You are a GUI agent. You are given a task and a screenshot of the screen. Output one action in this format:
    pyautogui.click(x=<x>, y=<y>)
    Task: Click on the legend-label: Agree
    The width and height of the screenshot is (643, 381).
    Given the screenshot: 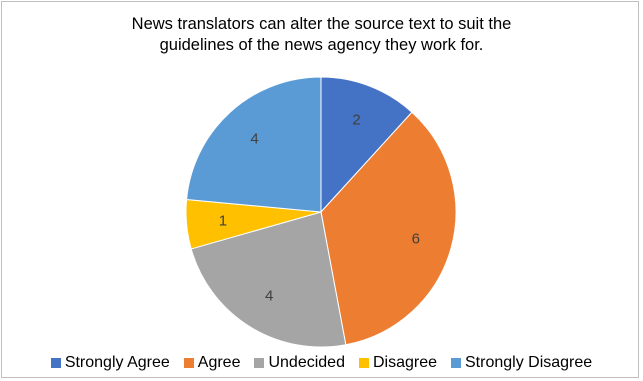 What is the action you would take?
    pyautogui.click(x=219, y=362)
    